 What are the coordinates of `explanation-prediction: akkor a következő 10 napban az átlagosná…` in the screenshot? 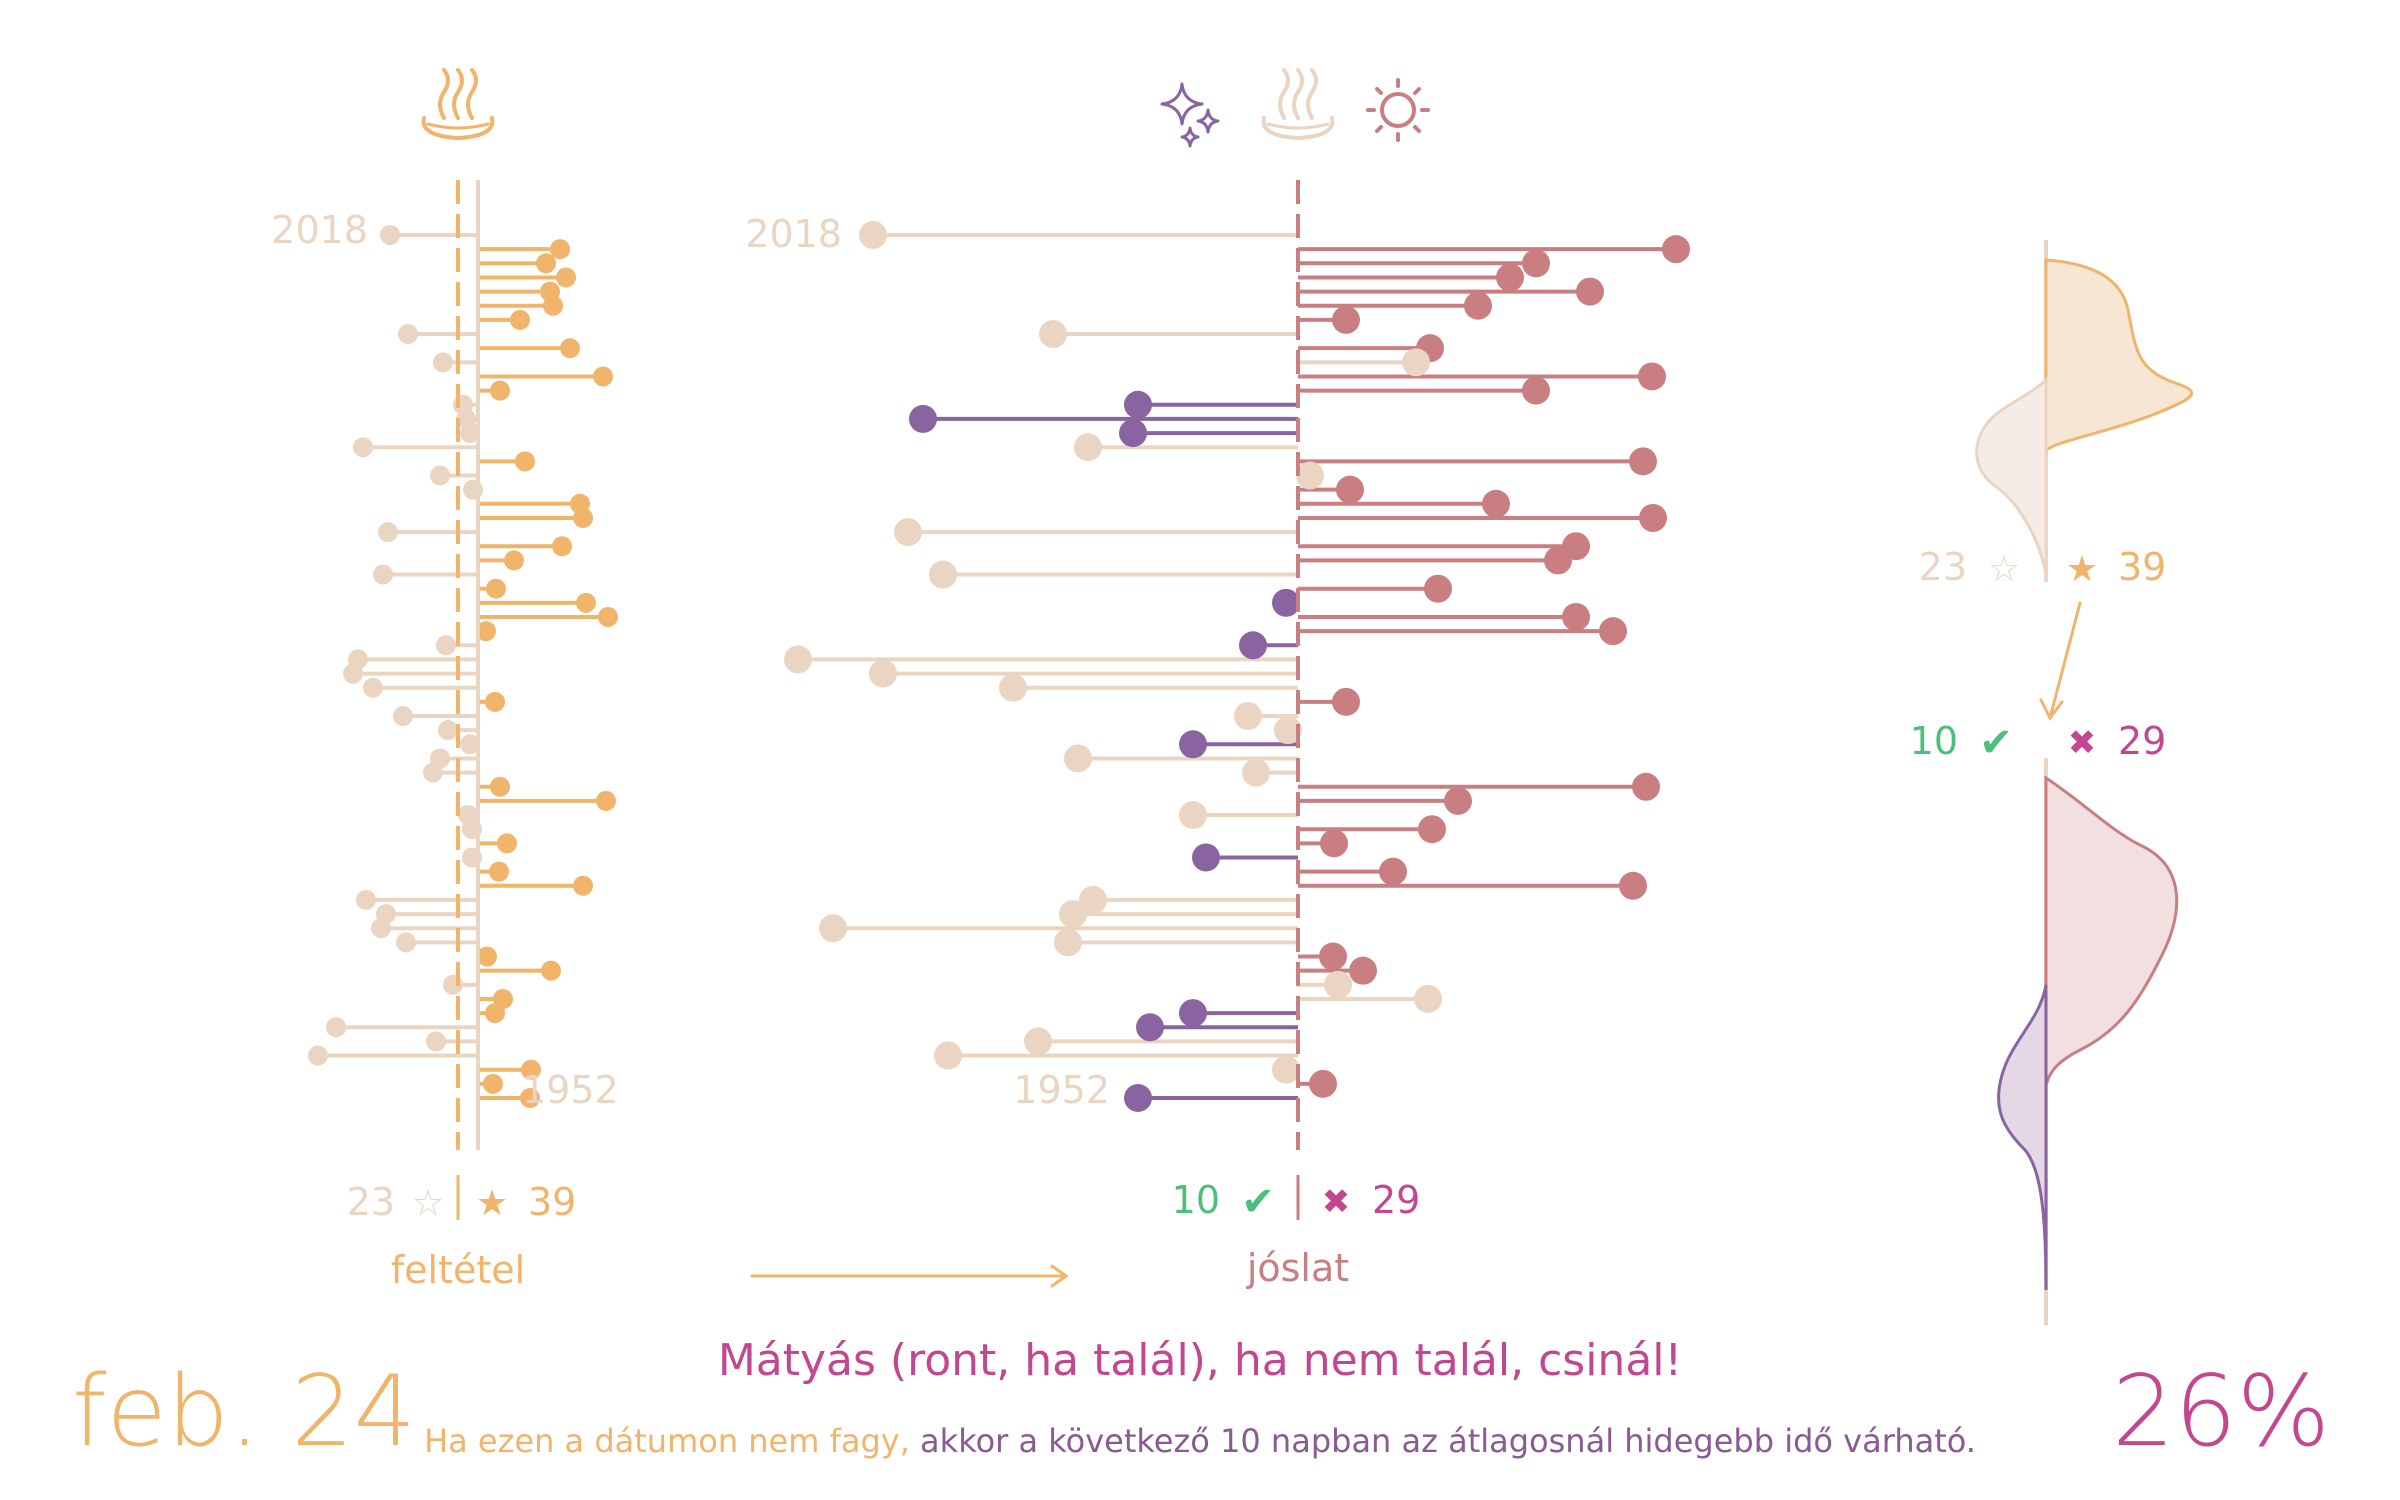 It's located at (1448, 1441).